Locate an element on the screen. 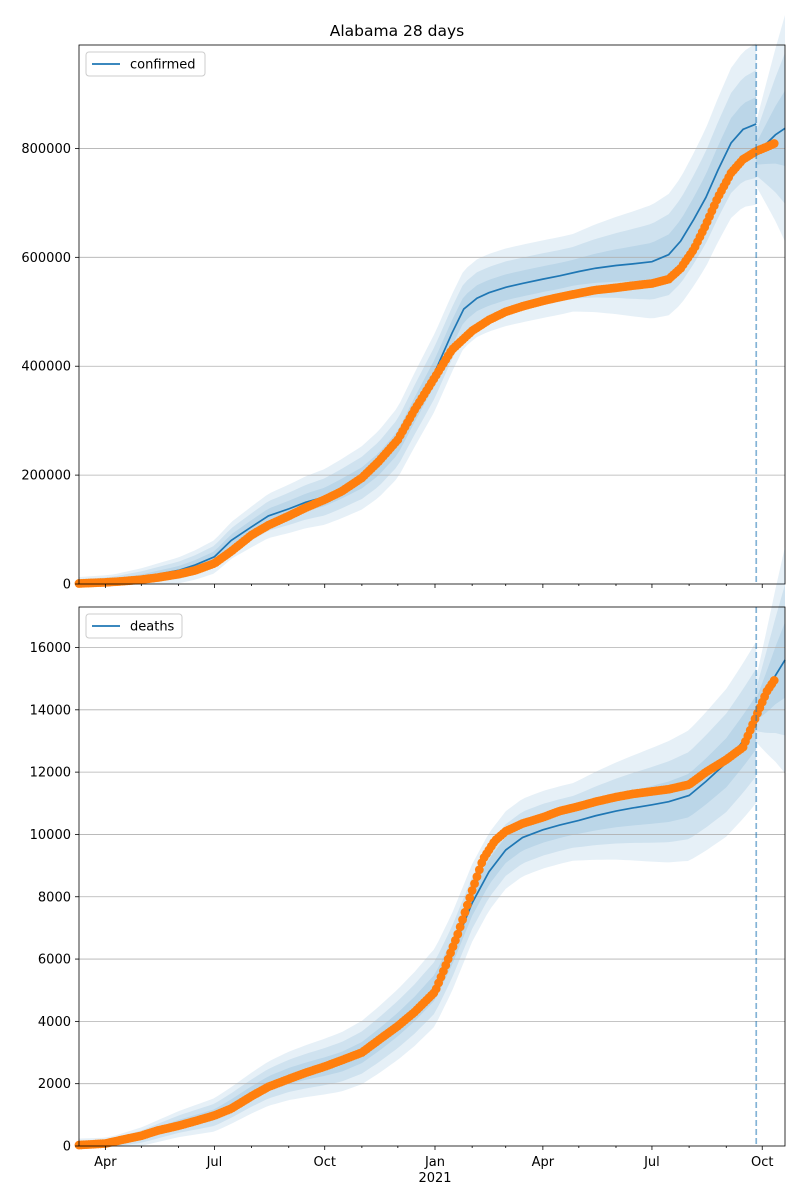  y-tick-label: 8000 is located at coordinates (54, 897).